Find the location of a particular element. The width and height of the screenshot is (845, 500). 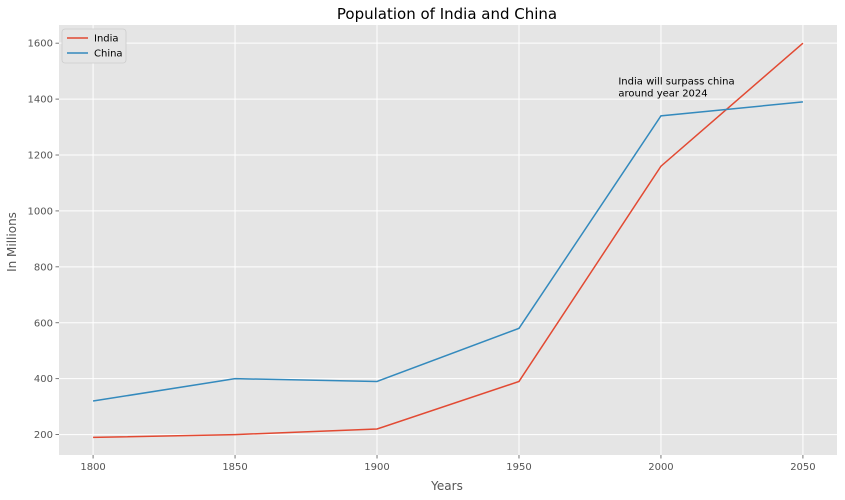

x-tick-label: 2000 is located at coordinates (660, 467).